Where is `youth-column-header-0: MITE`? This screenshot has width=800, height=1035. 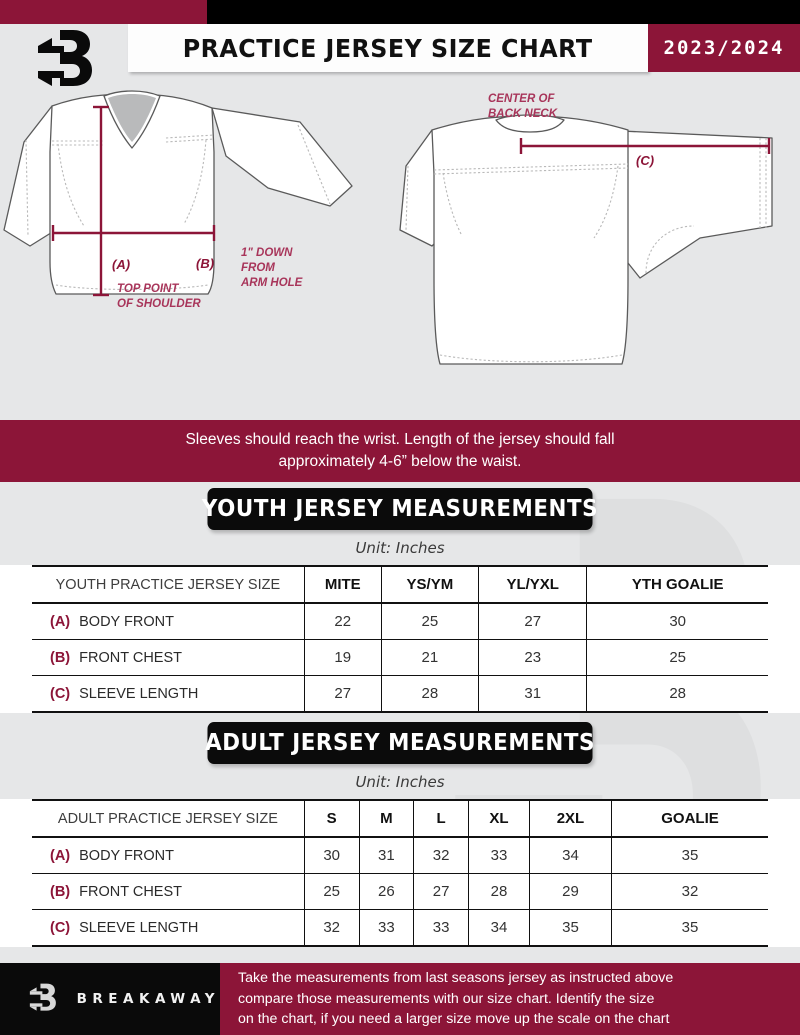 youth-column-header-0: MITE is located at coordinates (342, 584).